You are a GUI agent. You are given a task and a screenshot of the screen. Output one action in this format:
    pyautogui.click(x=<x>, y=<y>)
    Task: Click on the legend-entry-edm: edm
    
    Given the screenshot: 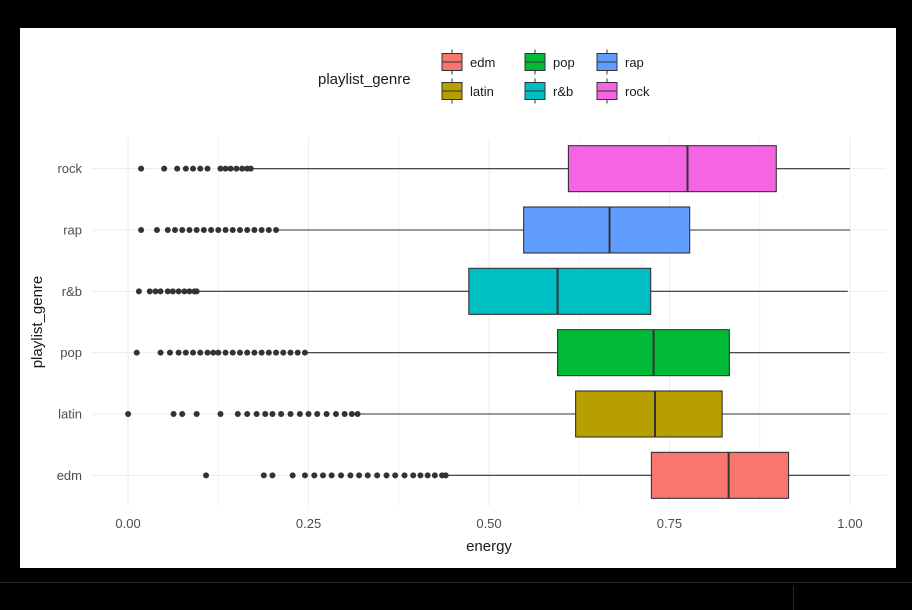 What is the action you would take?
    pyautogui.click(x=468, y=62)
    